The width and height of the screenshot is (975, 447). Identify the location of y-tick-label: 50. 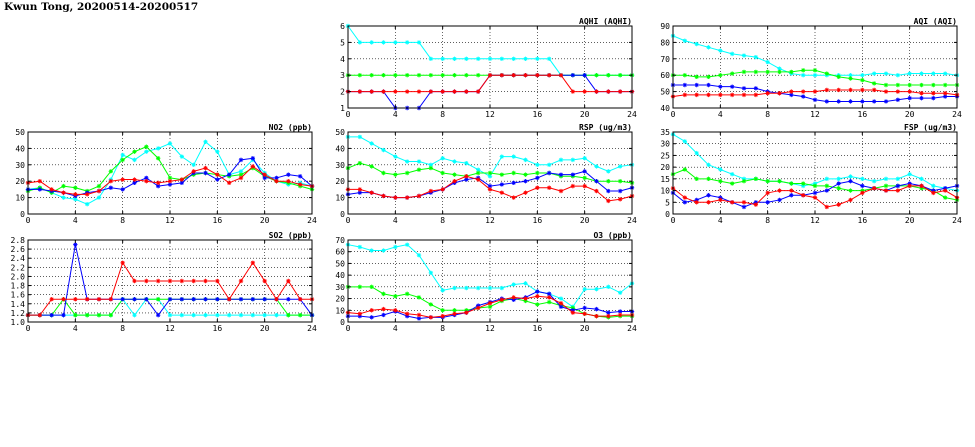
(665, 92).